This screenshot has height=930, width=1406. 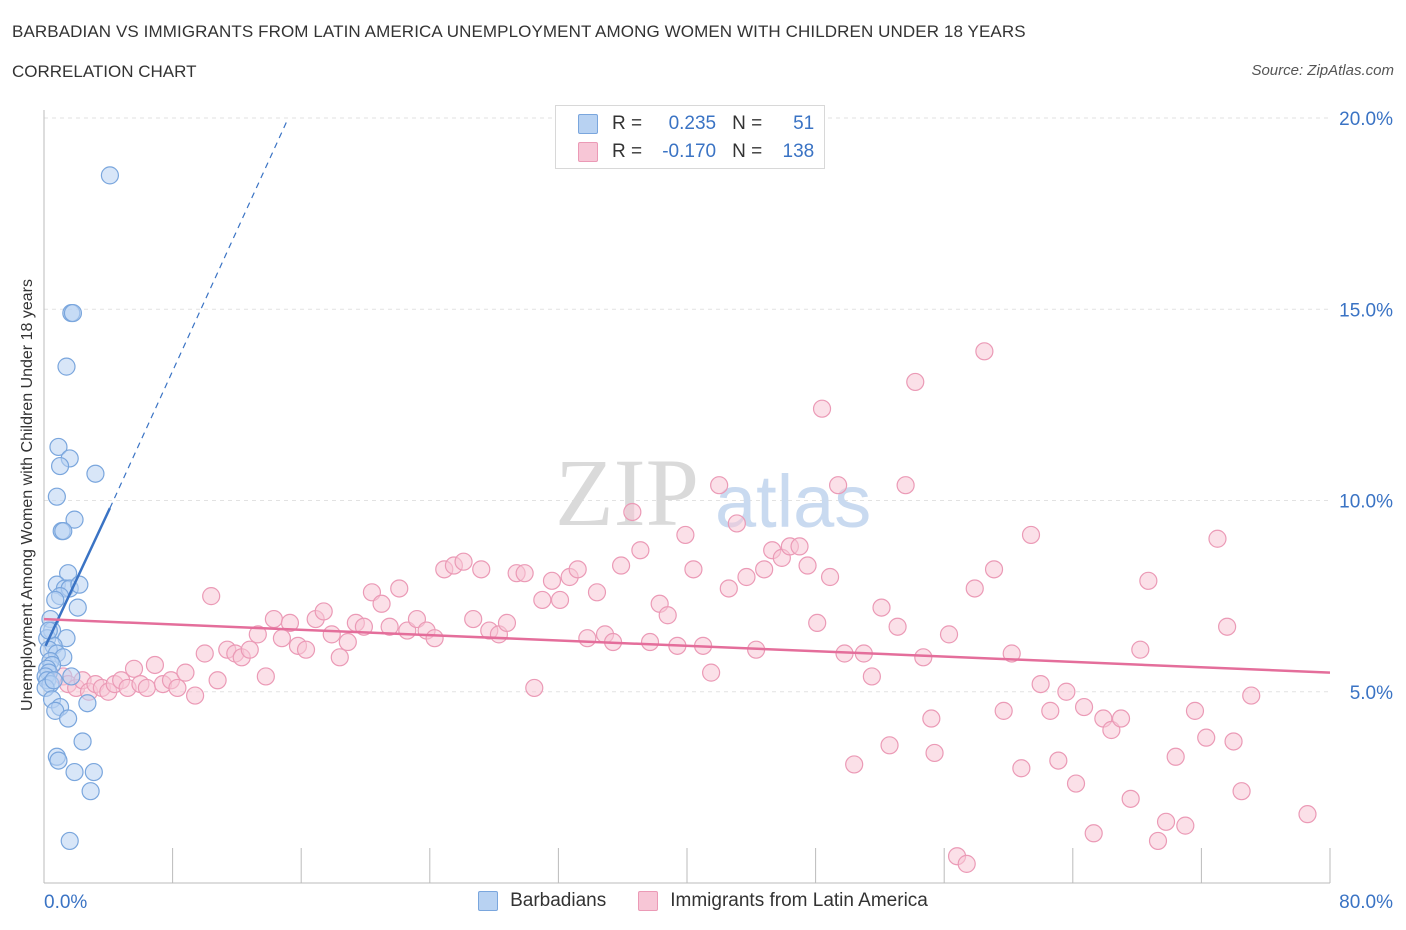 I want to click on legend-row-immigrants: R = -0.170 N = 138, so click(x=696, y=152).